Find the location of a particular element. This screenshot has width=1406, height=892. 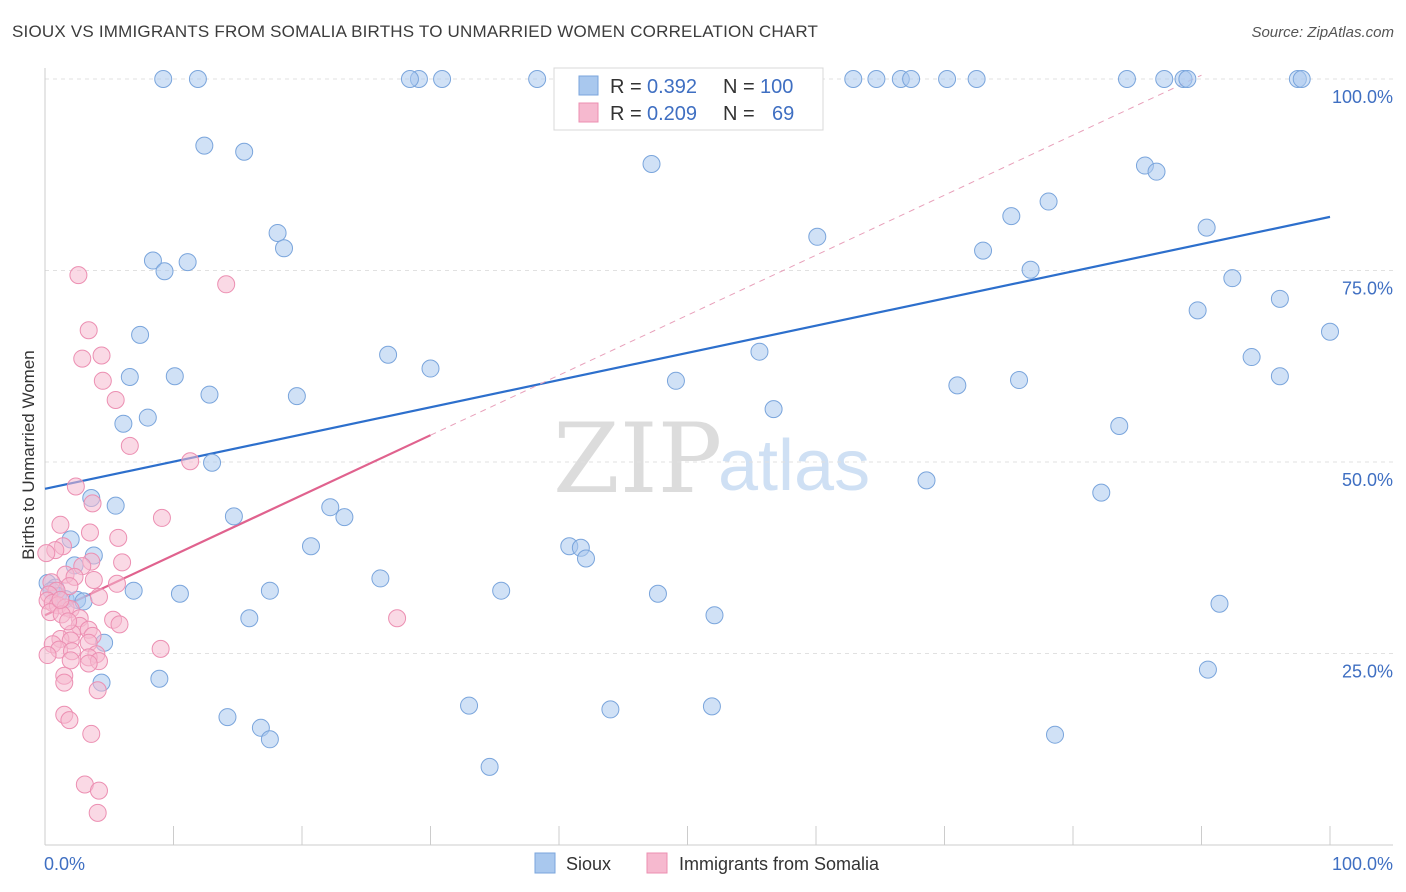

stats-legend: R = 0.392 N = 100 R = 0.209 N = 69 is located at coordinates (688, 99).